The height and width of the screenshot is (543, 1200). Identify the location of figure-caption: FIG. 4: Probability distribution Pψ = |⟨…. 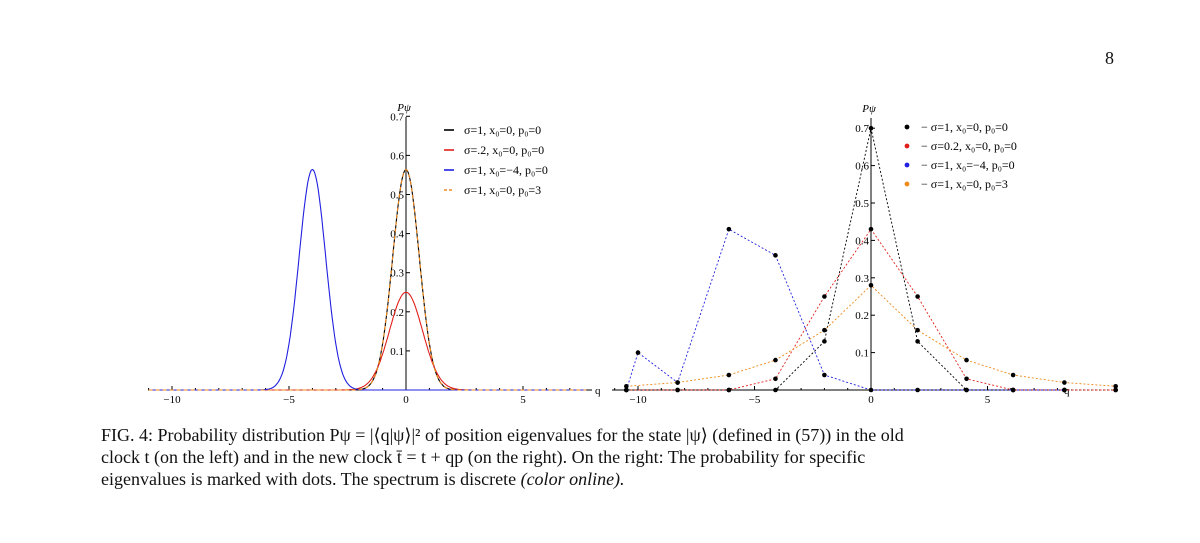
(606, 457).